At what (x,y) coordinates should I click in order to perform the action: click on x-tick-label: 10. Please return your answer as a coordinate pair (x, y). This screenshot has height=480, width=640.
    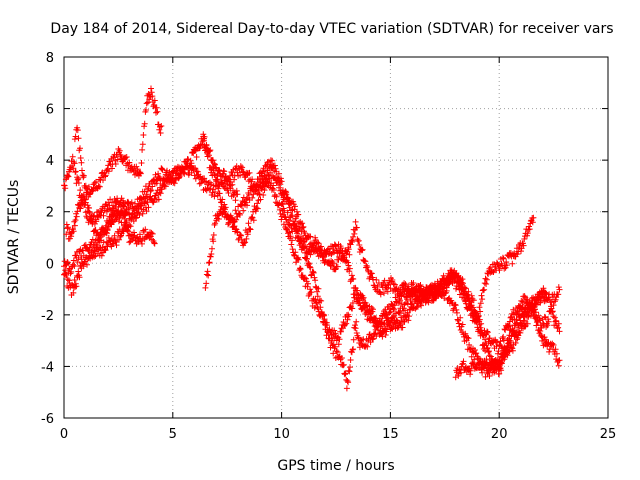
    Looking at the image, I should click on (281, 434).